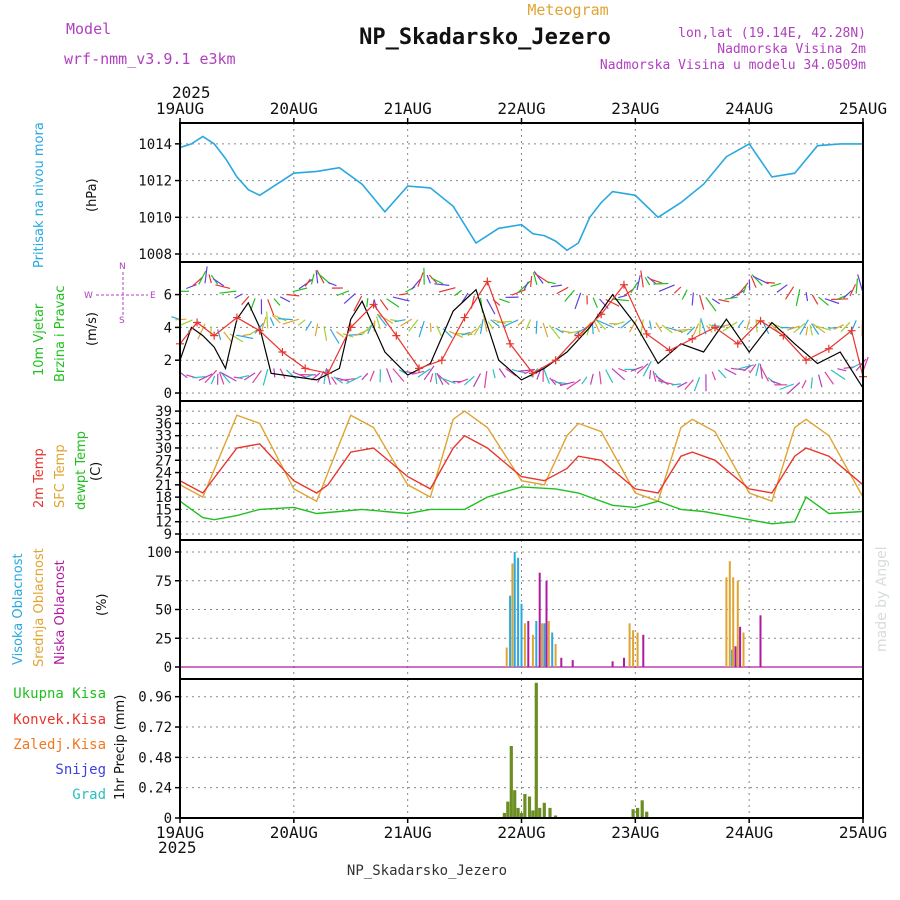 This screenshot has height=900, width=900. Describe the element at coordinates (882, 599) in the screenshot. I see `credit-label: made by Angel` at that location.